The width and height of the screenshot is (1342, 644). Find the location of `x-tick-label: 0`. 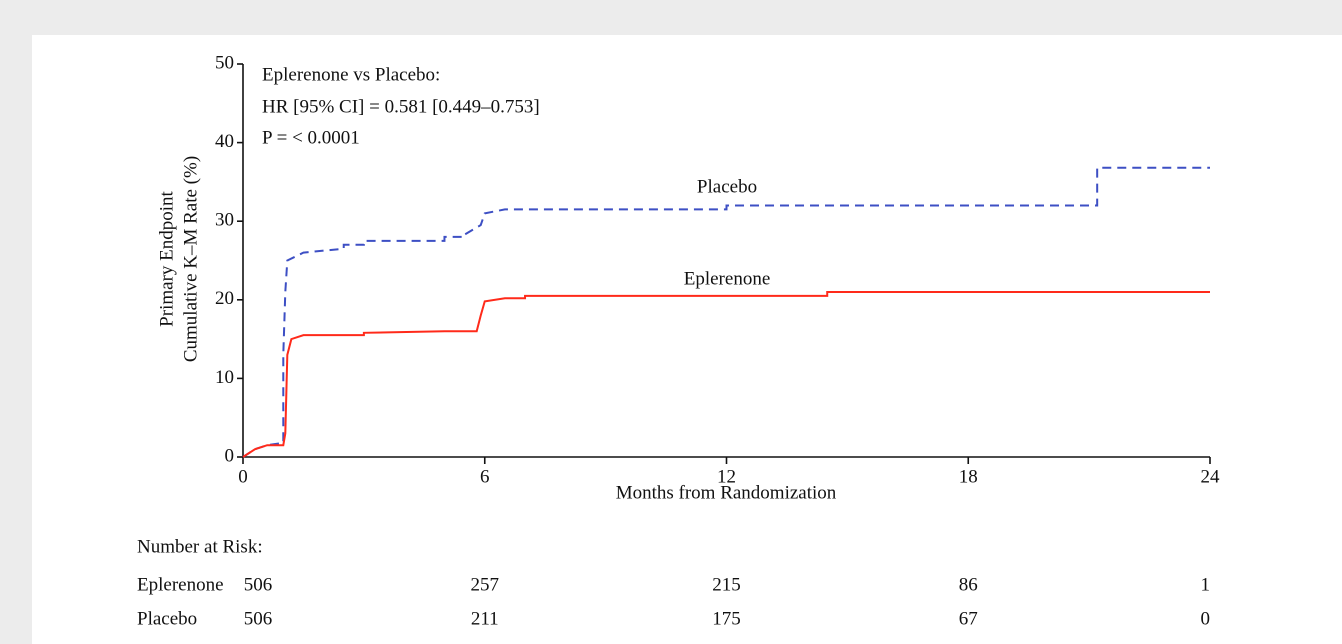

x-tick-label: 0 is located at coordinates (243, 476).